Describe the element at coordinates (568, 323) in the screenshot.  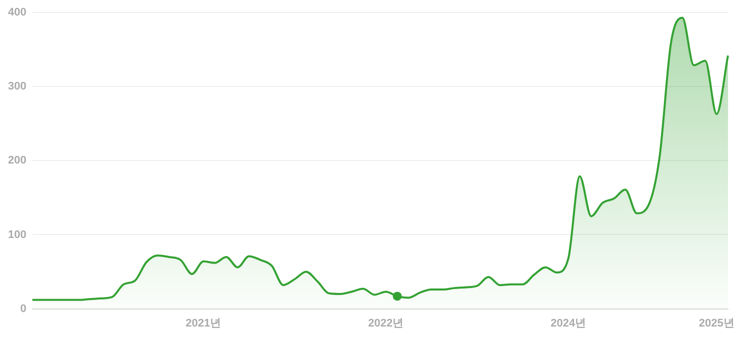
I see `x-tick-label: 2024년` at that location.